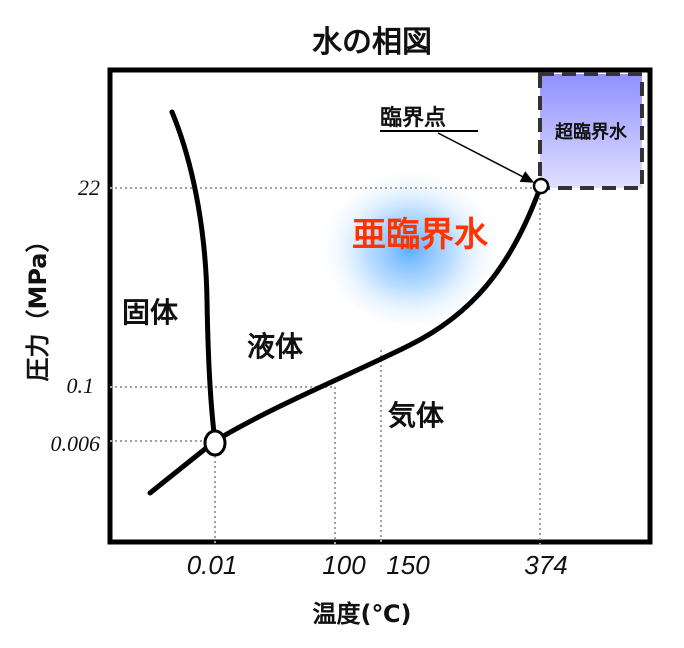  What do you see at coordinates (76, 443) in the screenshot?
I see `y-tick-0.006: 0.006` at bounding box center [76, 443].